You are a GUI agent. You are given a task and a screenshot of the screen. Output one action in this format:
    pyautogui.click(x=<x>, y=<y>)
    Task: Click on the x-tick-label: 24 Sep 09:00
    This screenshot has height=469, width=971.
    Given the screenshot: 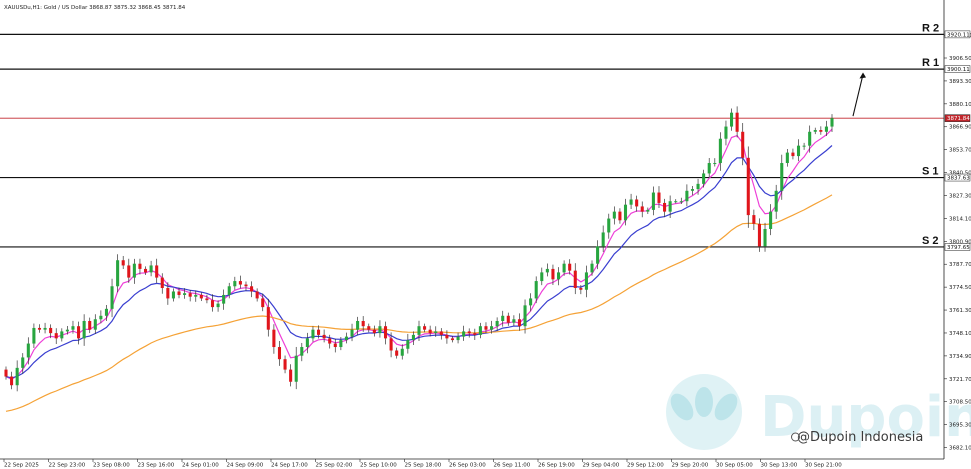 What is the action you would take?
    pyautogui.click(x=245, y=466)
    